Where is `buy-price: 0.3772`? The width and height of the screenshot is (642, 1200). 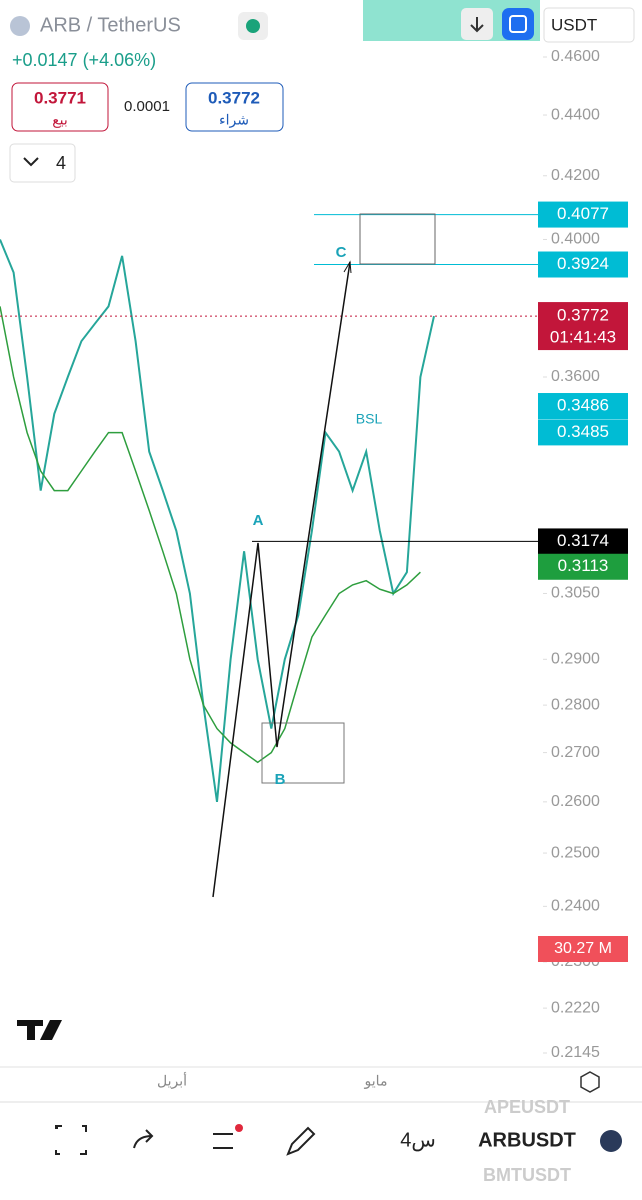 buy-price: 0.3772 is located at coordinates (234, 97).